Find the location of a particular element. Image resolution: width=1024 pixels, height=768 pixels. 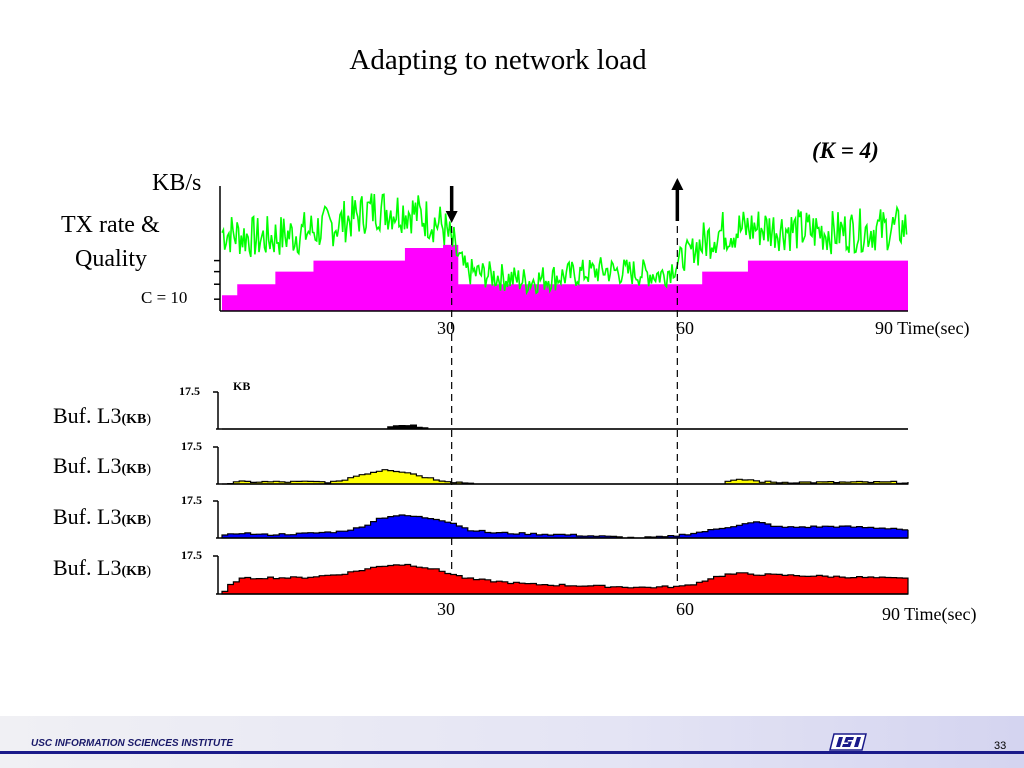

buffer-label-2: Buf. L3(KB) is located at coordinates (102, 517).